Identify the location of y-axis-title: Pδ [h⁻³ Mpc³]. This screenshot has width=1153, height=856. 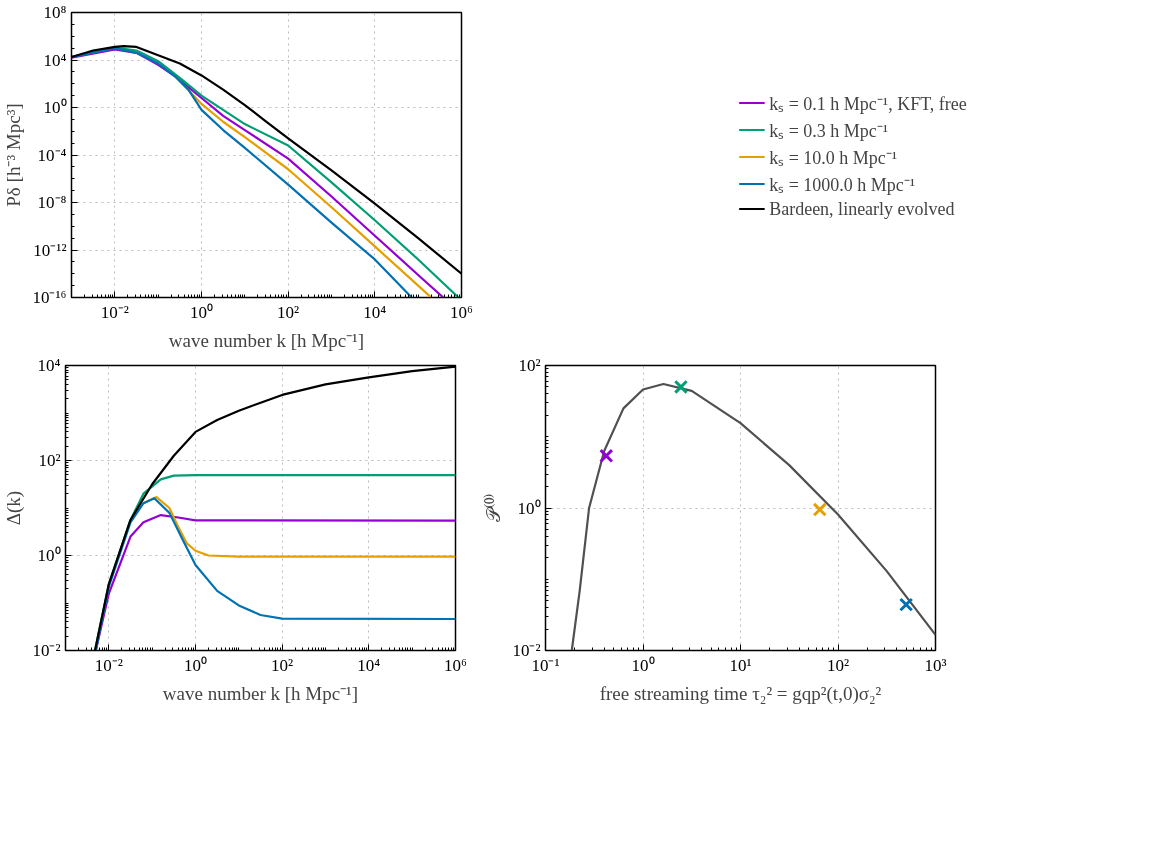
(14, 155).